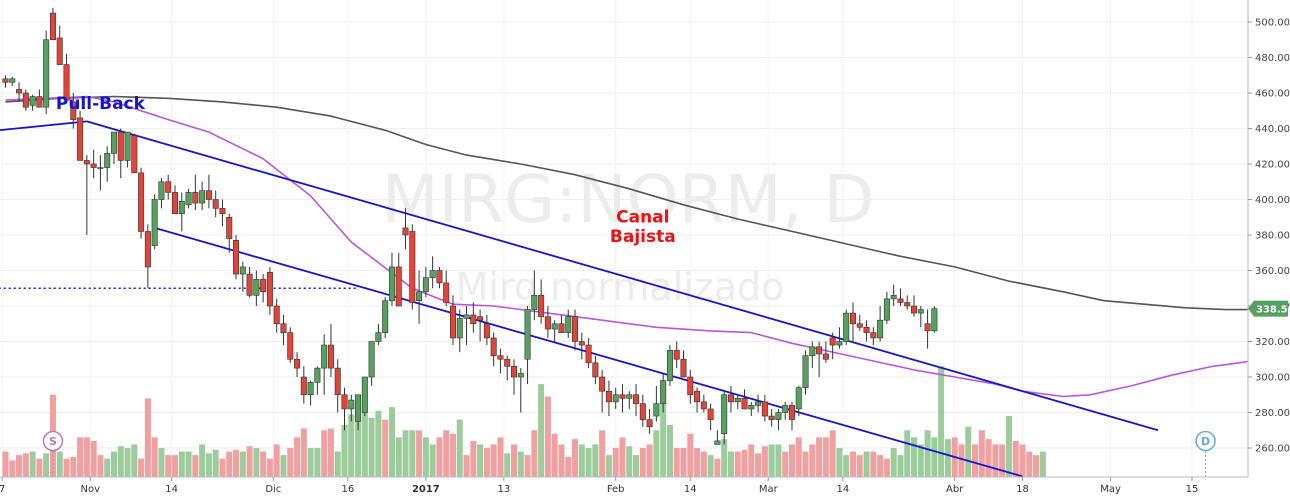  I want to click on x-tick-label: 7, so click(2, 489).